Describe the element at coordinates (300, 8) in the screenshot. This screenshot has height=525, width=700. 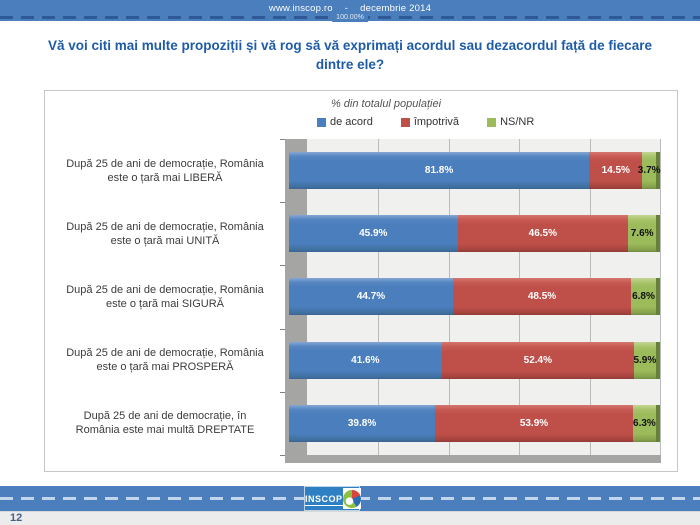
I see `site-url: www.inscop.ro` at that location.